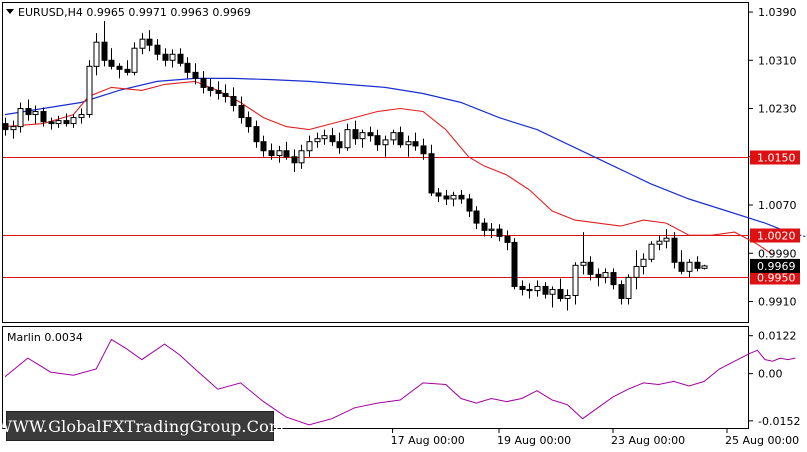 The height and width of the screenshot is (452, 807). What do you see at coordinates (777, 205) in the screenshot?
I see `price-tick-label: 1.0070` at bounding box center [777, 205].